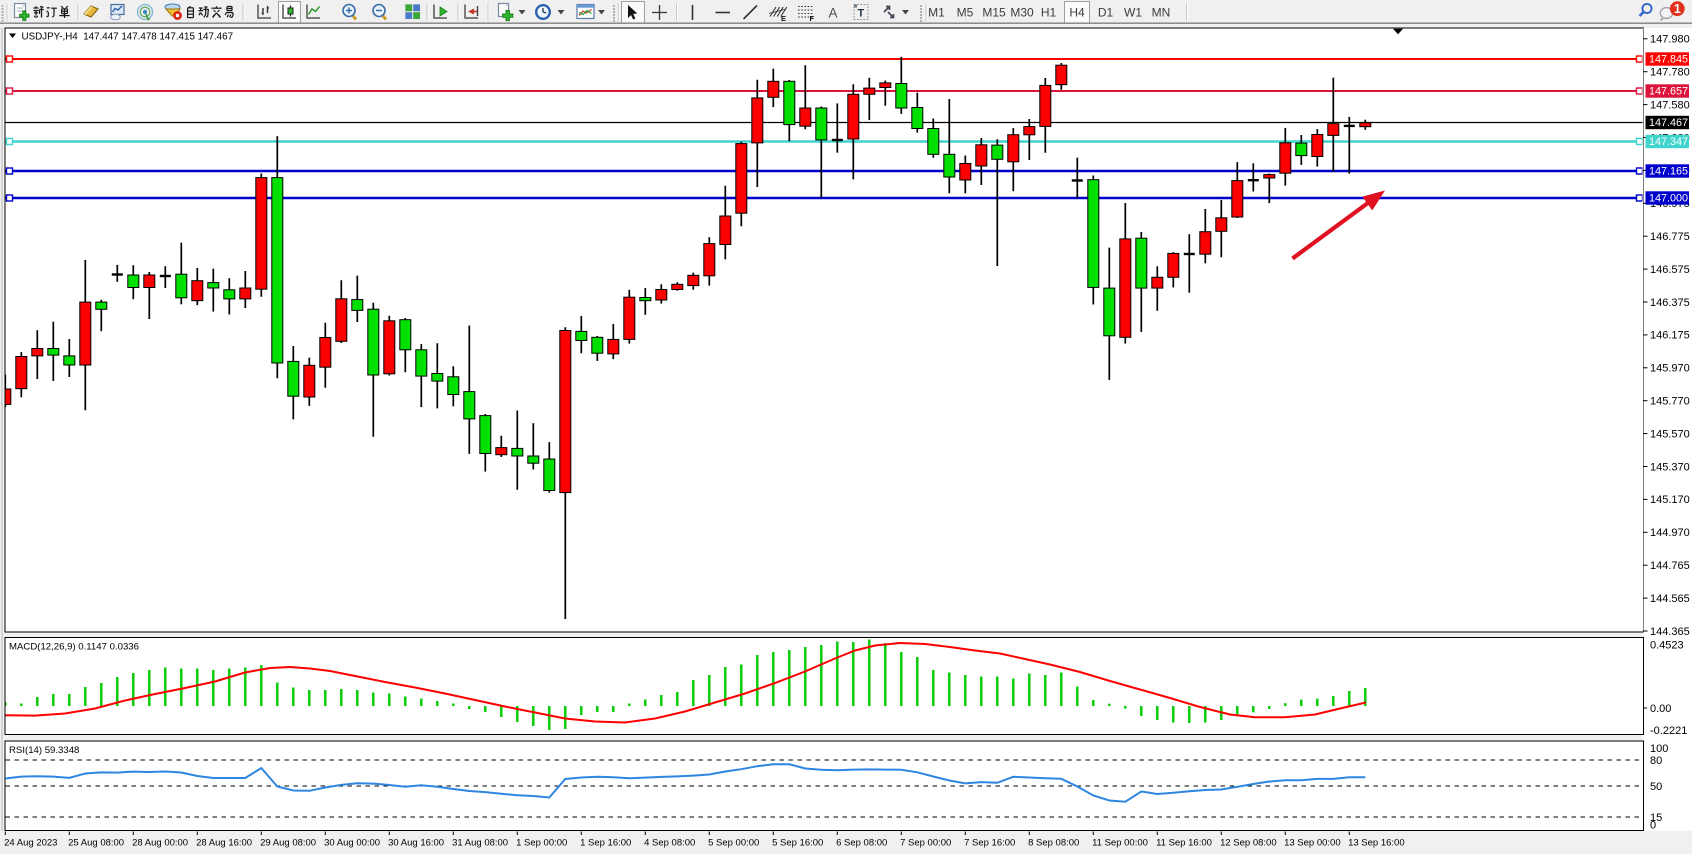 The image size is (1692, 854). I want to click on svg-text: 145.770, so click(1670, 402).